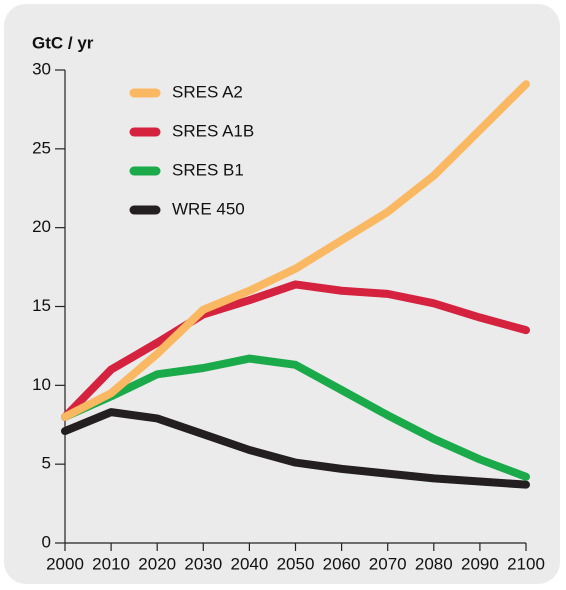  Describe the element at coordinates (213, 130) in the screenshot. I see `legend-label: SRES A1B` at that location.